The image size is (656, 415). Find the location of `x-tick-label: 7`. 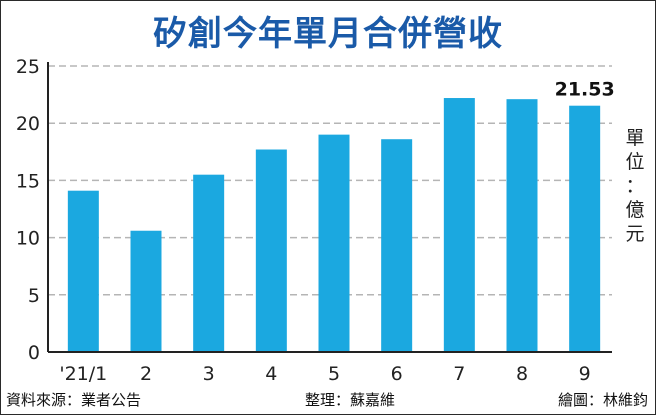

x-tick-label: 7 is located at coordinates (459, 374).